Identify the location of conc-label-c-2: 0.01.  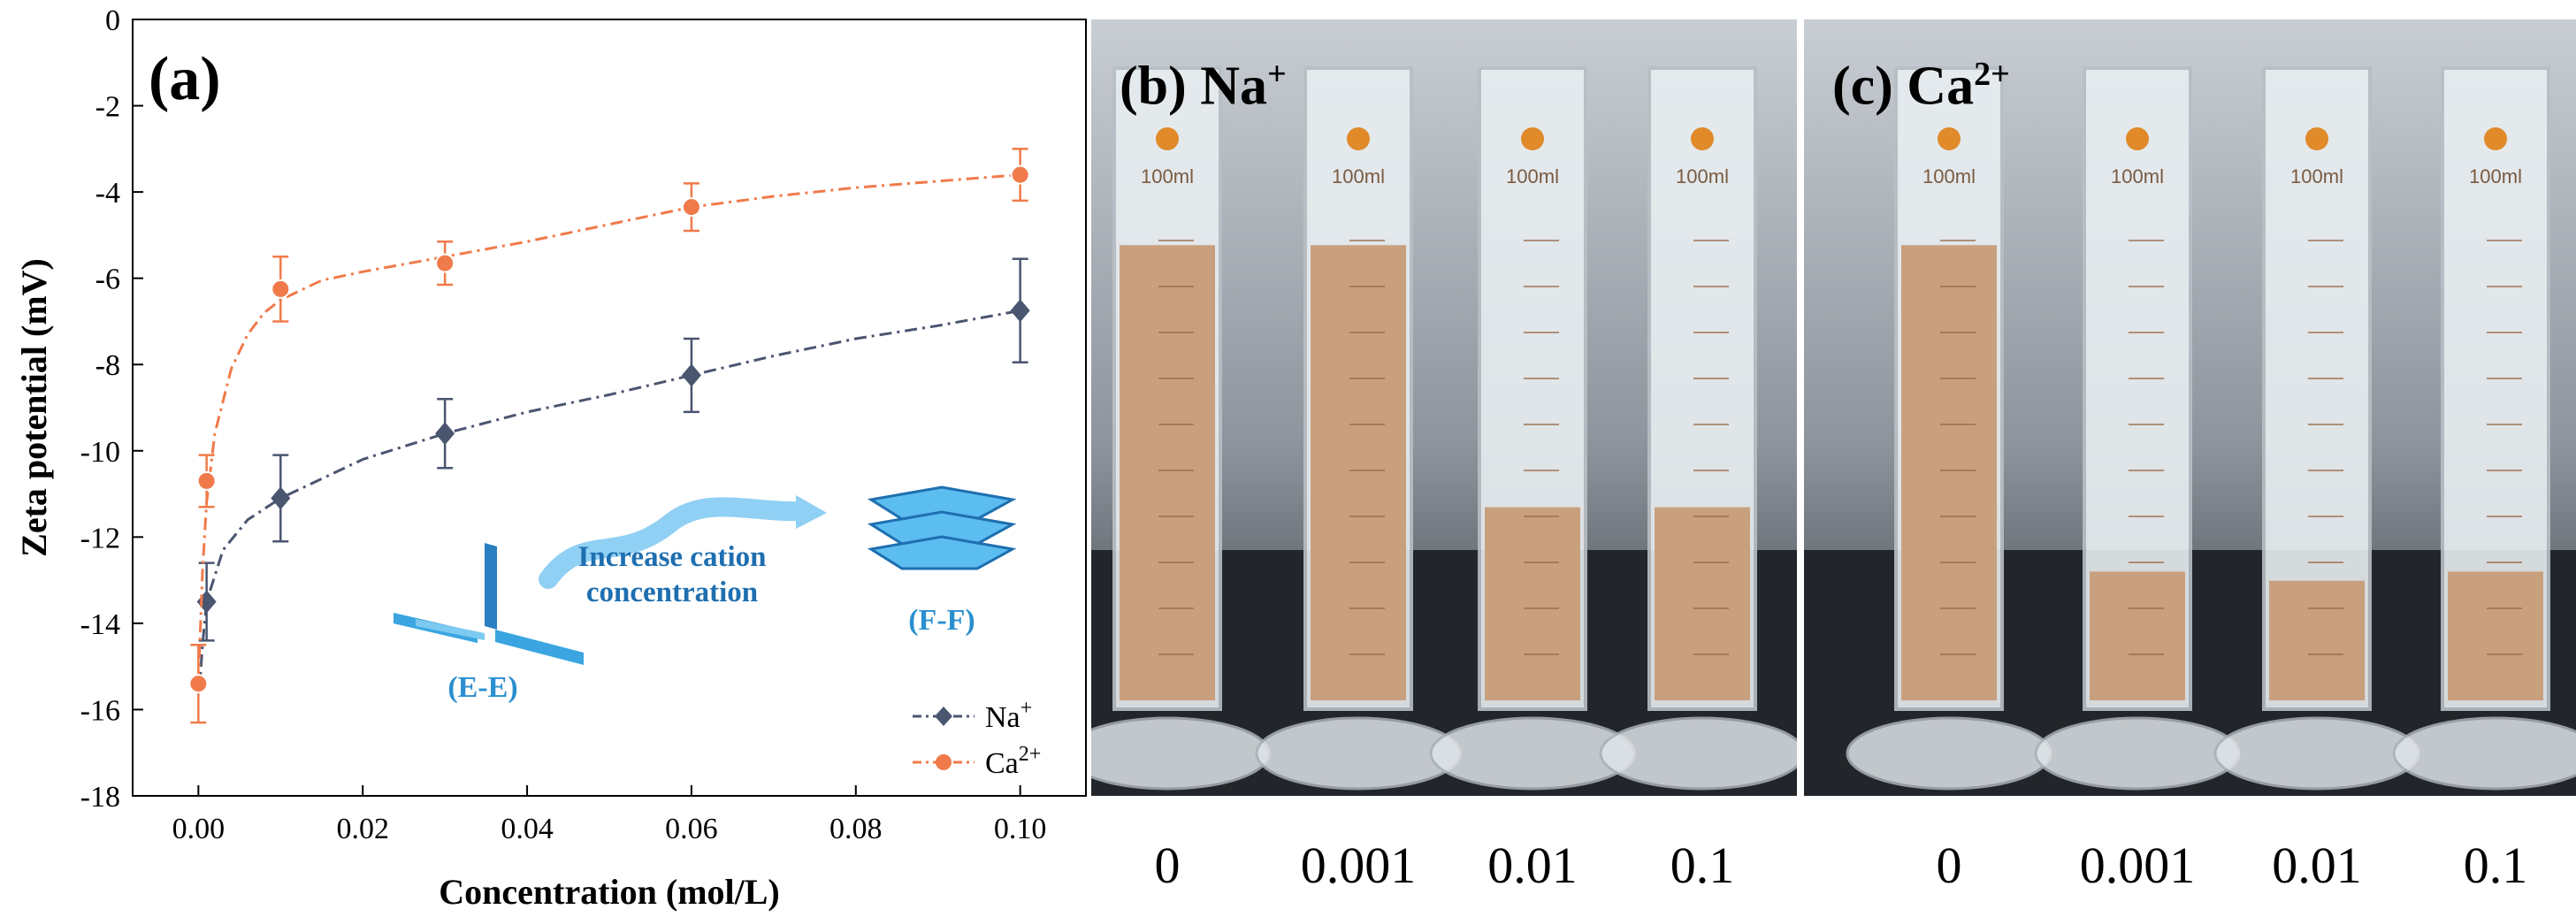
(2317, 866).